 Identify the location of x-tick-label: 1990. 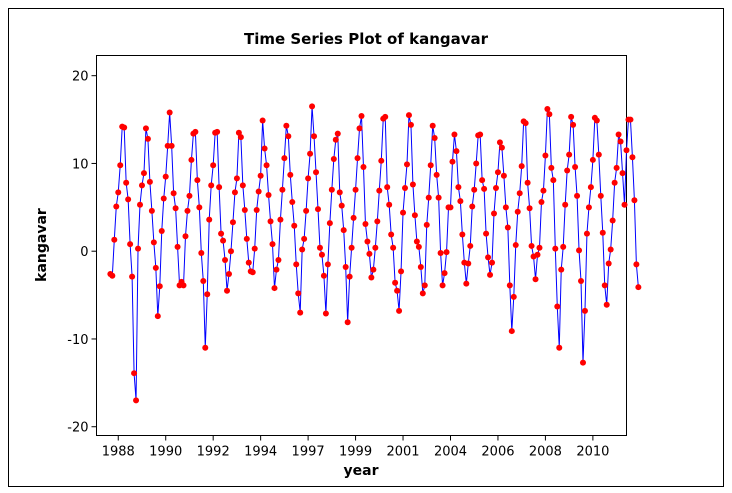
(165, 452).